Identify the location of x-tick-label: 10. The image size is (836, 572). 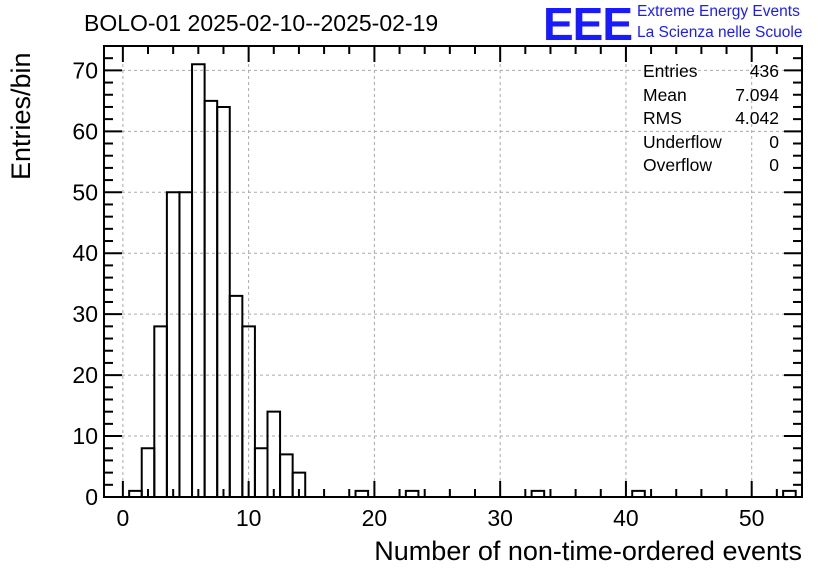
(249, 518).